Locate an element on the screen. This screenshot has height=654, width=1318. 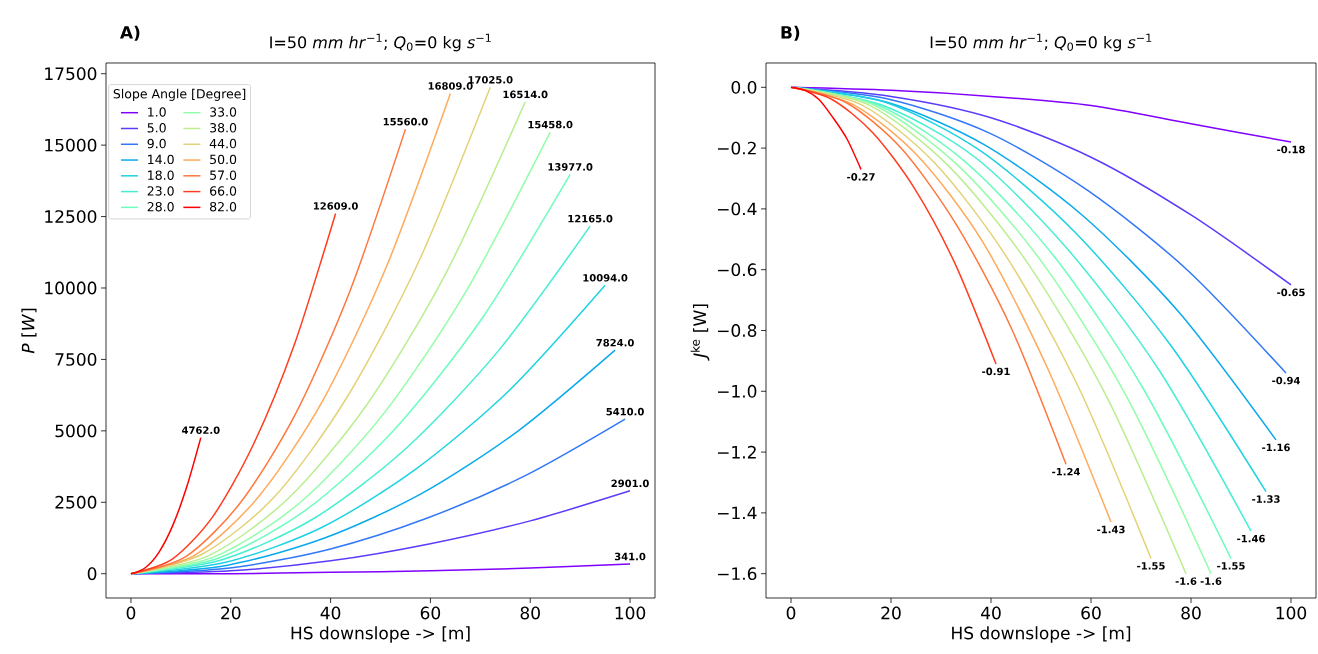
data-label: 12165.0 is located at coordinates (590, 218).